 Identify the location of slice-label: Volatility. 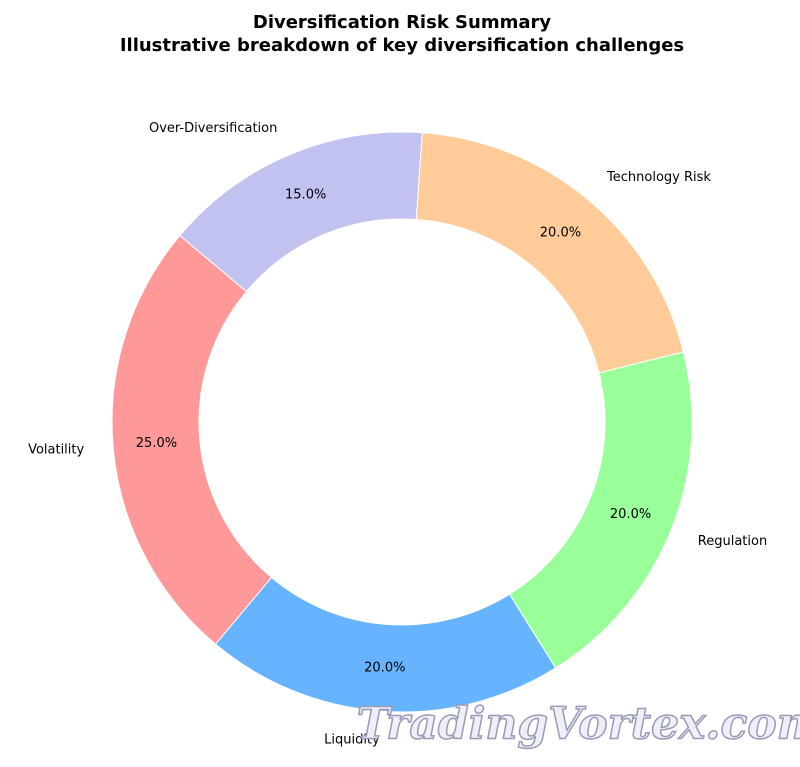
(56, 449).